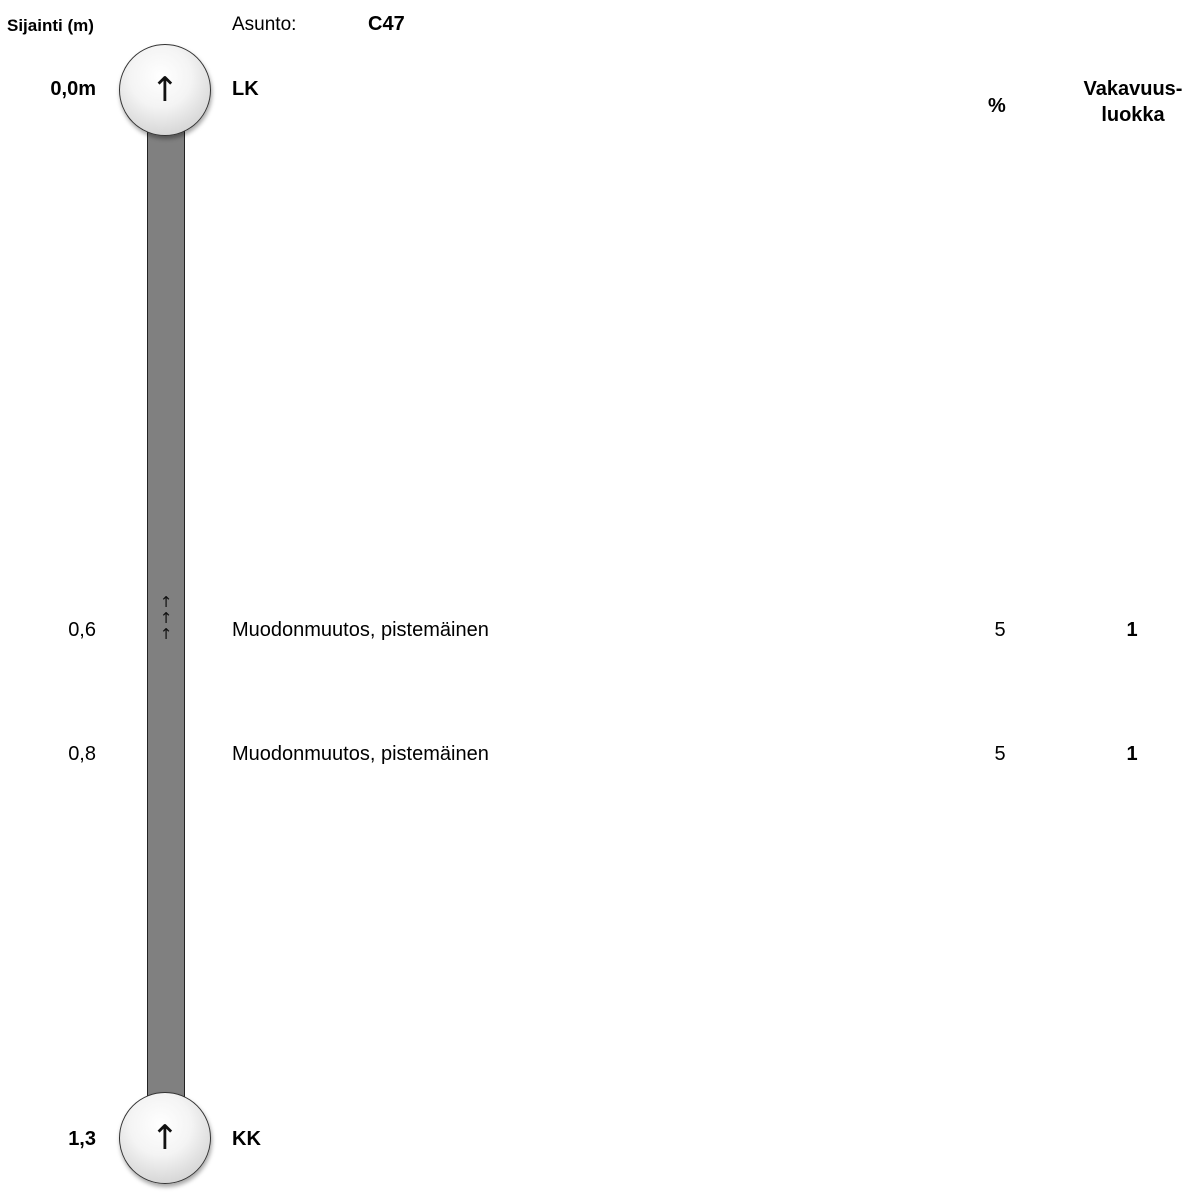  What do you see at coordinates (82, 1139) in the screenshot?
I see `end-position: 1,3` at bounding box center [82, 1139].